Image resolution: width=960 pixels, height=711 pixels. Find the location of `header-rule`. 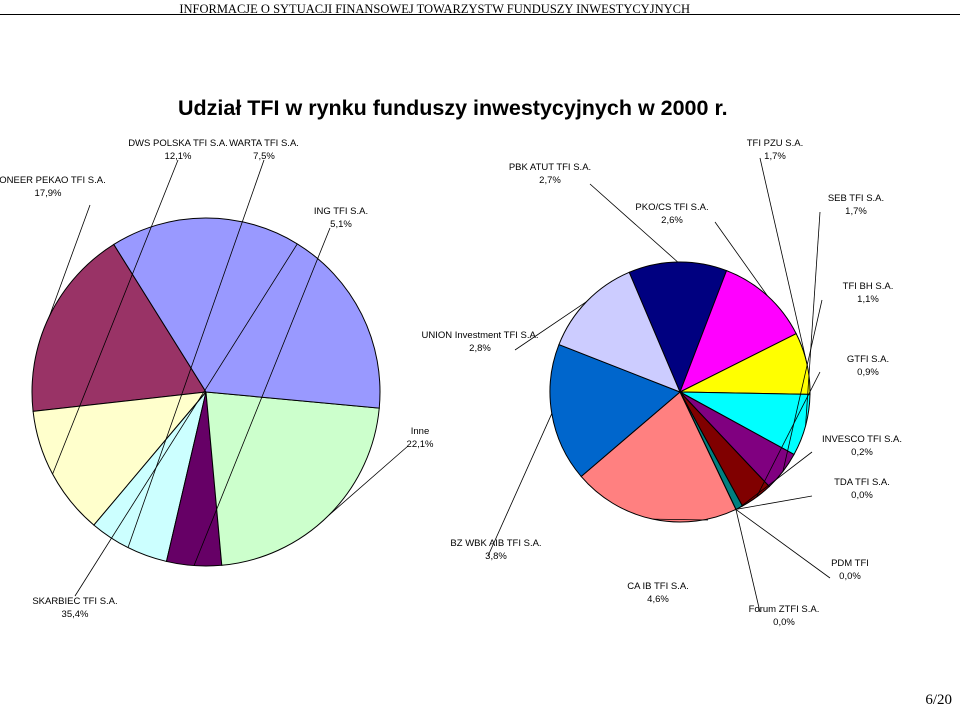

header-rule is located at coordinates (480, 14).